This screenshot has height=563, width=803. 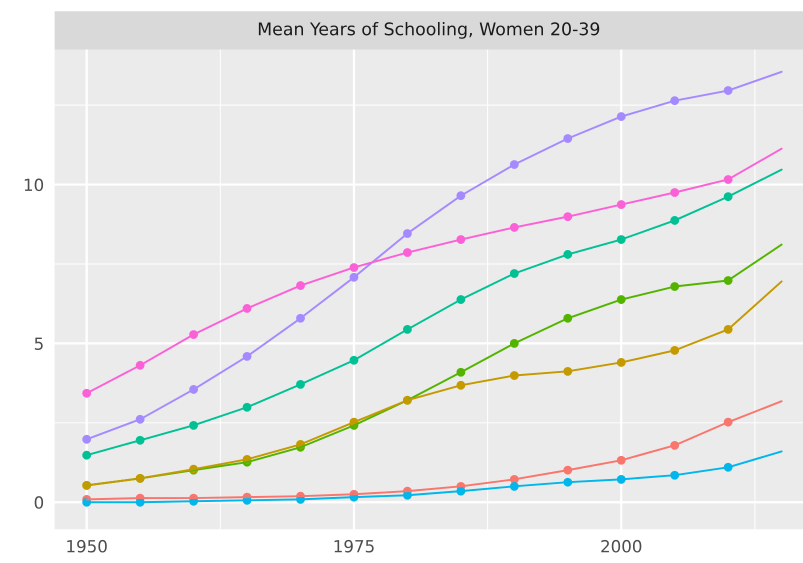 What do you see at coordinates (87, 546) in the screenshot?
I see `x-tick-label: 1950` at bounding box center [87, 546].